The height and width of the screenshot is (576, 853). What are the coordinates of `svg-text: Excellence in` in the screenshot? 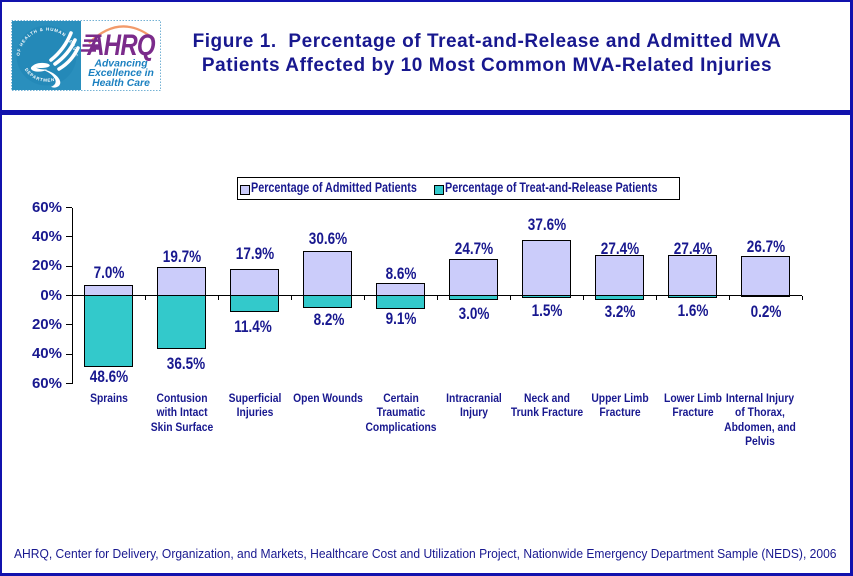 It's located at (121, 73).